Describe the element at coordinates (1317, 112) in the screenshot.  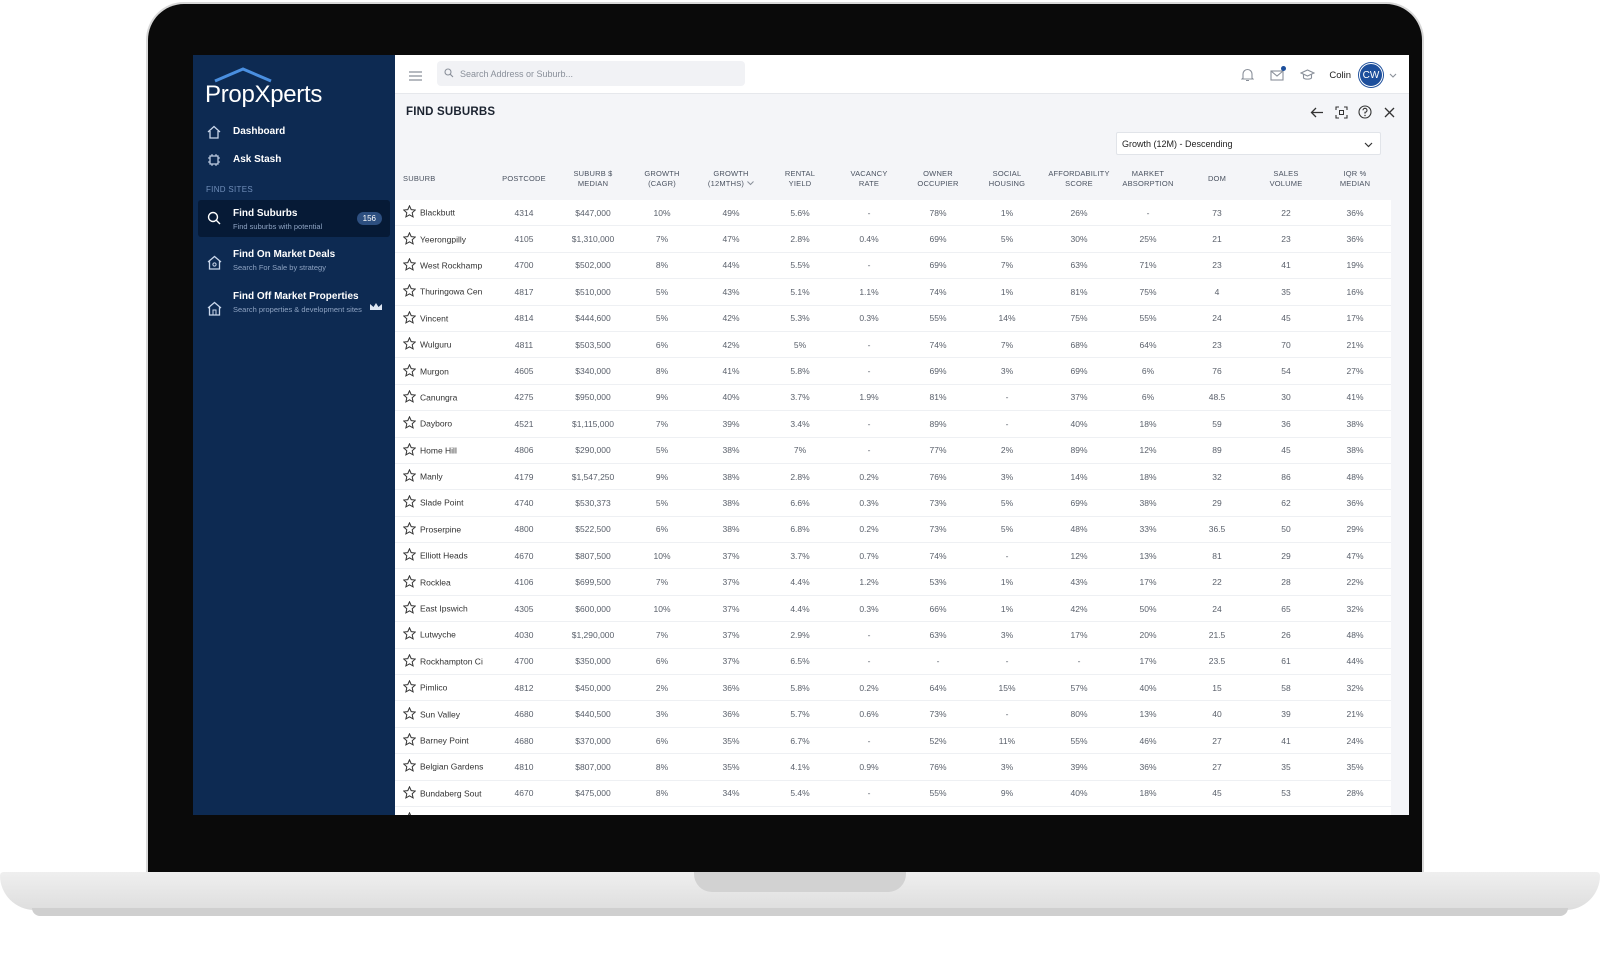
I see `back-arrow-icon` at that location.